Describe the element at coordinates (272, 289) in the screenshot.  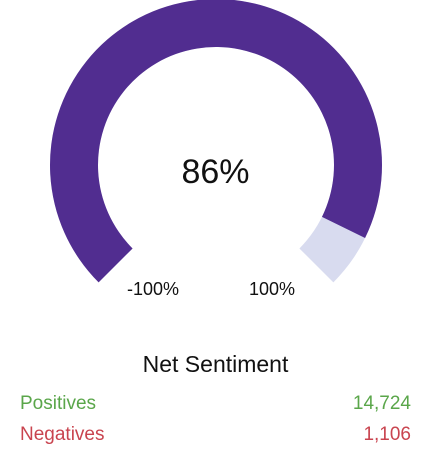
I see `gauge-max-label: 100%` at that location.